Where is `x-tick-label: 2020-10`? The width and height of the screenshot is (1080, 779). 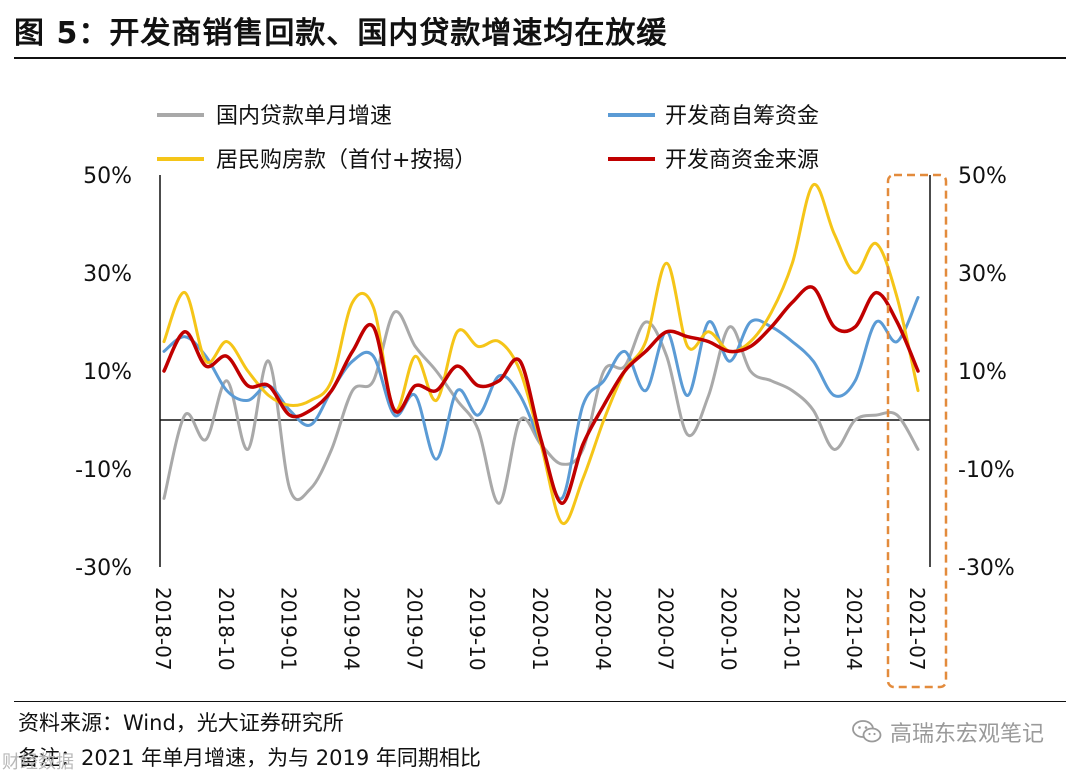 x-tick-label: 2020-10 is located at coordinates (729, 629).